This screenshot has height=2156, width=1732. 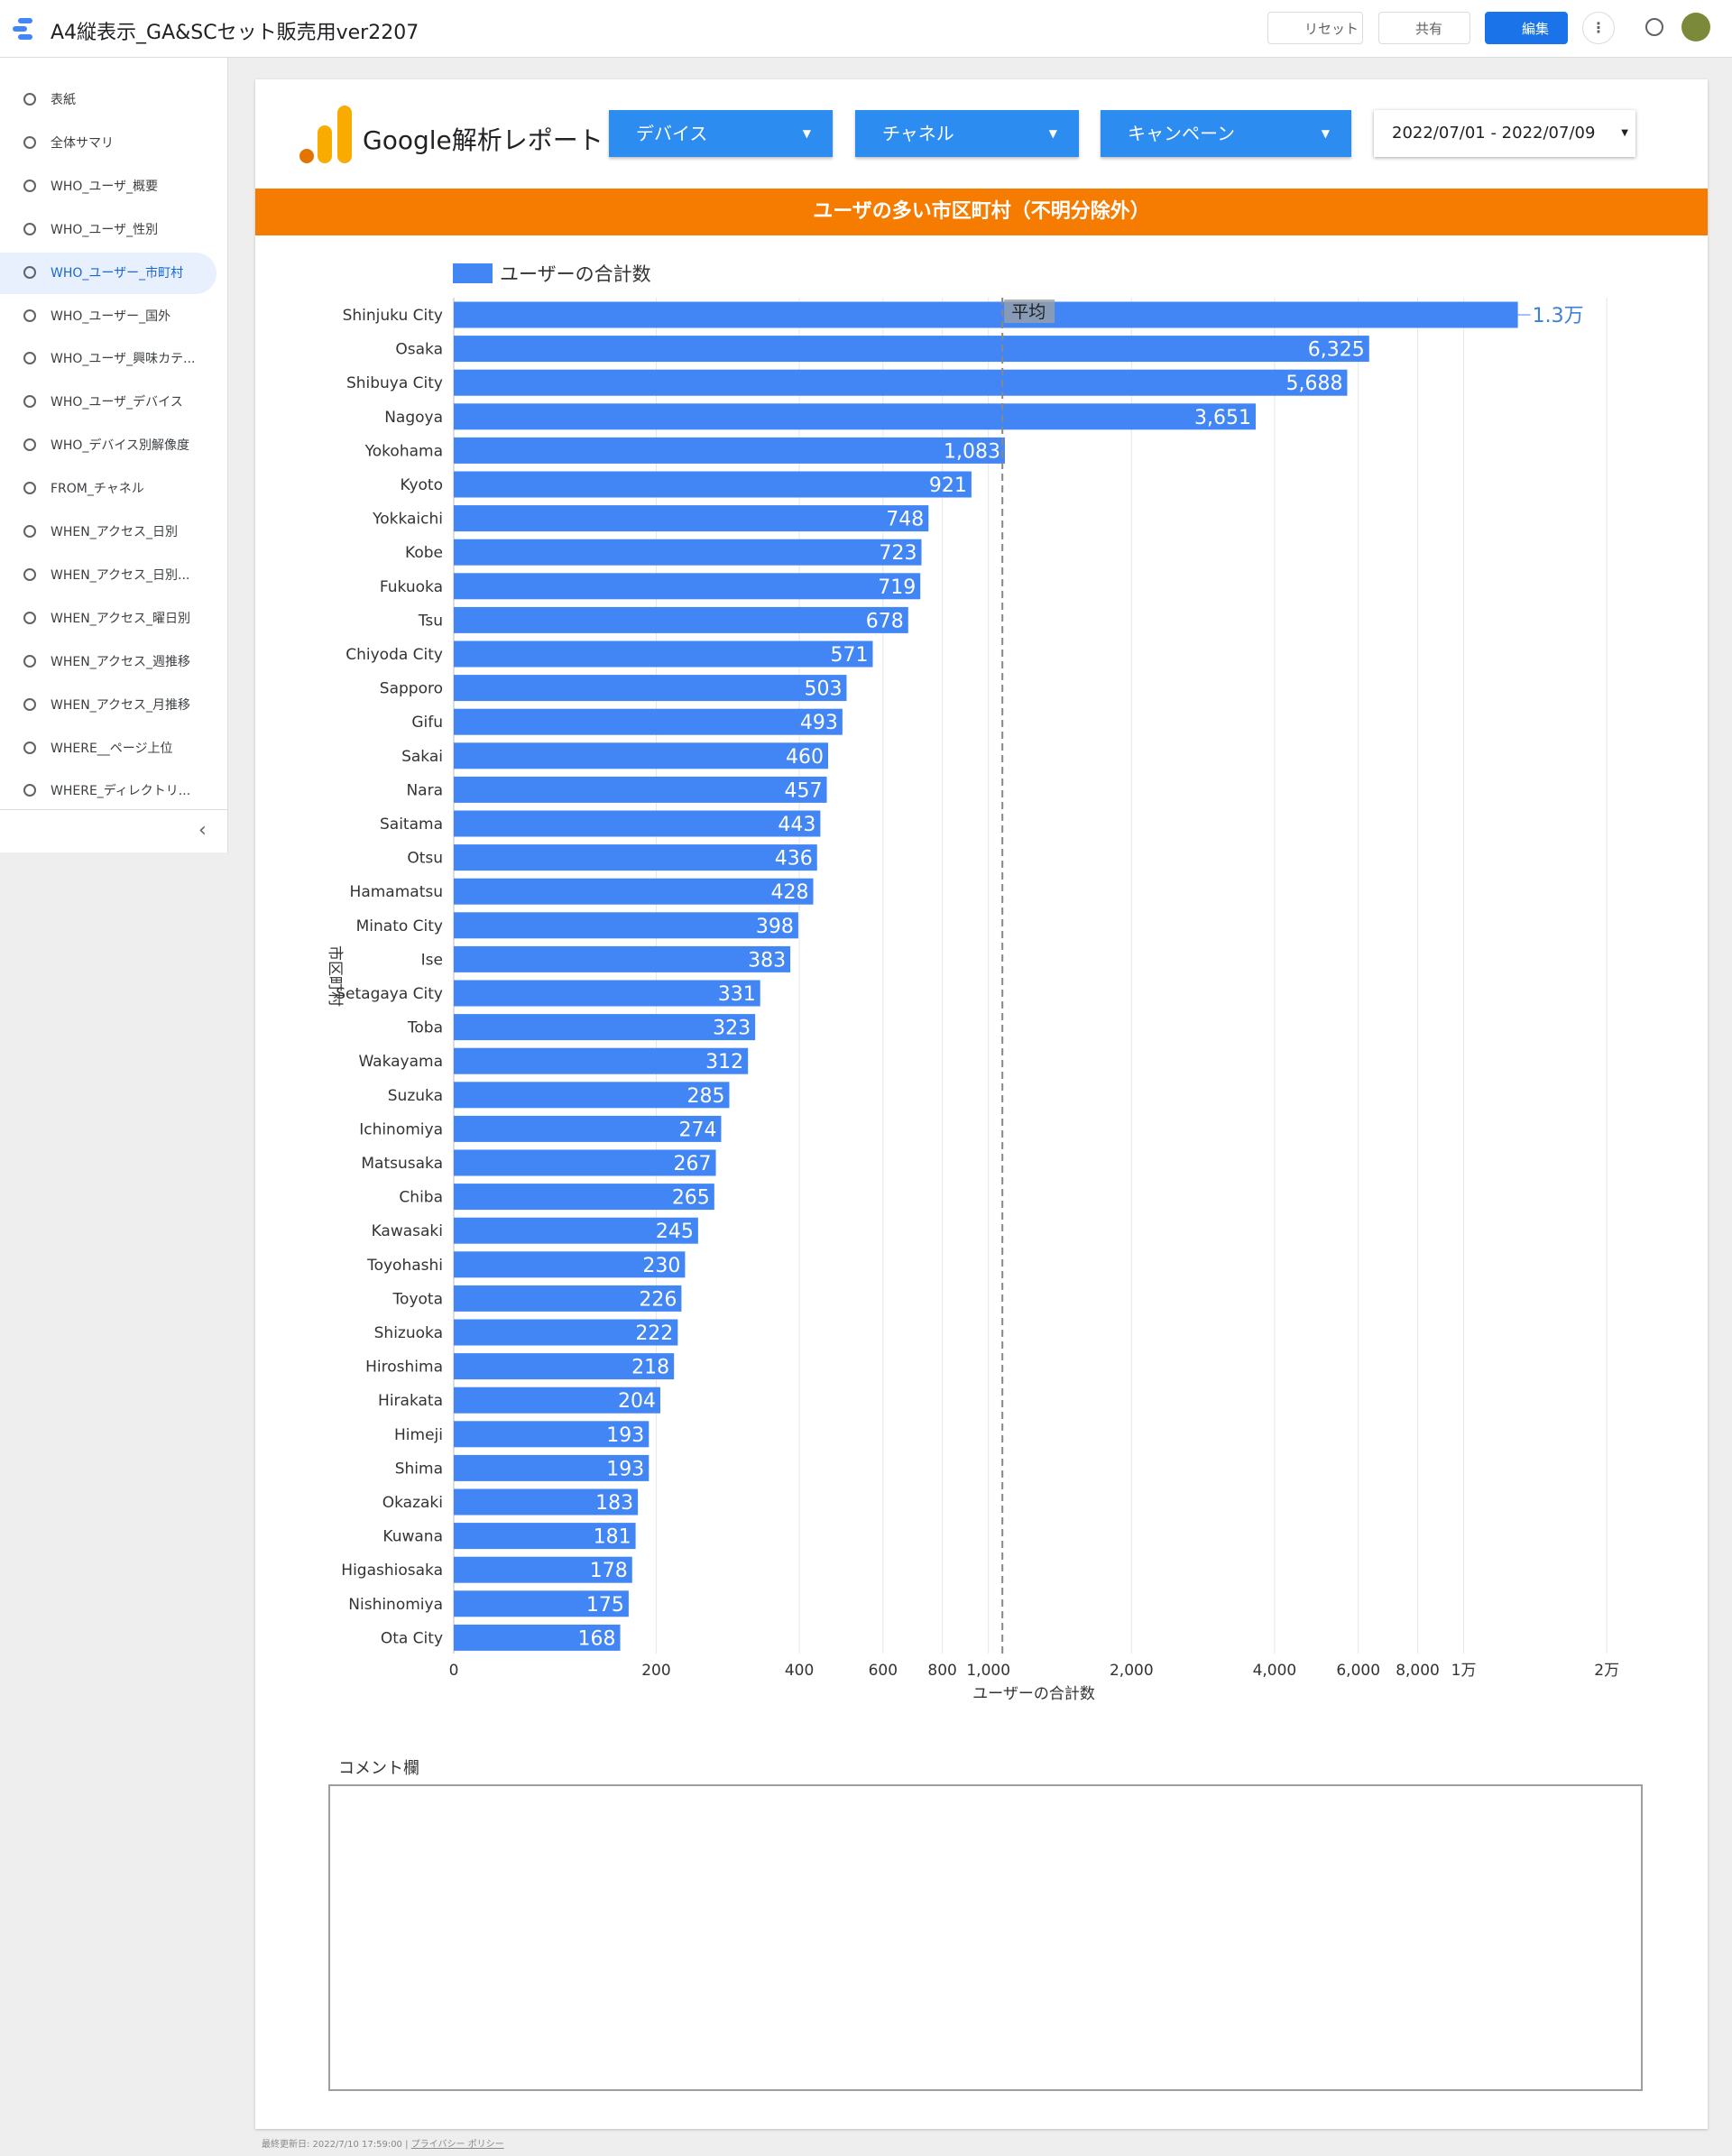 What do you see at coordinates (108, 316) in the screenshot?
I see `nav-item: WHO_ユーザー_国外` at bounding box center [108, 316].